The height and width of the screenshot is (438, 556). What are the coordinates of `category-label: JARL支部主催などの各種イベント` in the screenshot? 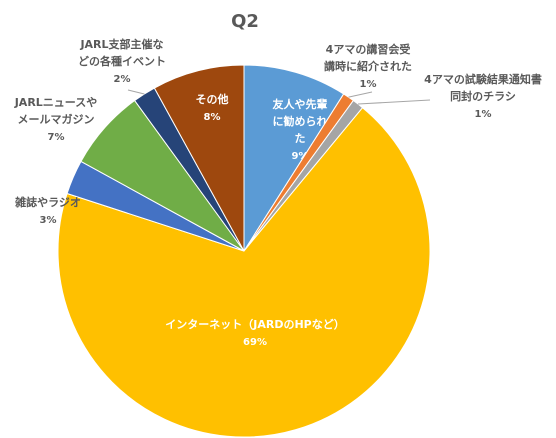 It's located at (122, 52).